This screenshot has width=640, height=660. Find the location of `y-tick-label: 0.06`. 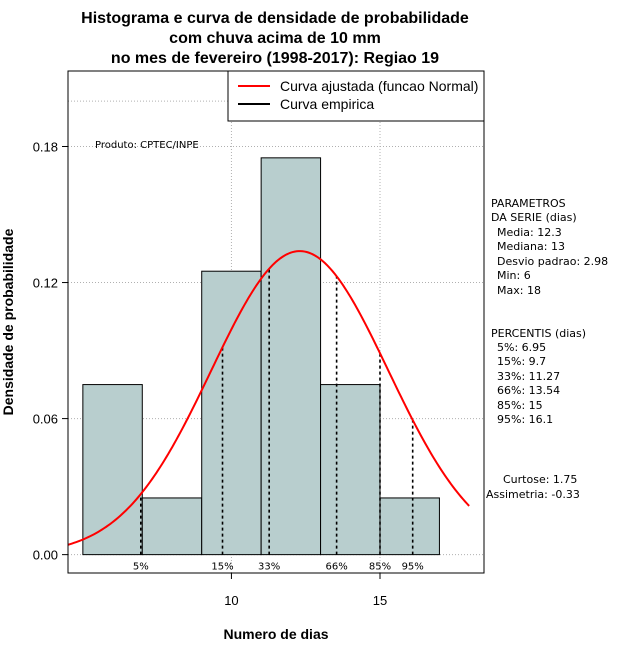

y-tick-label: 0.06 is located at coordinates (45, 419).